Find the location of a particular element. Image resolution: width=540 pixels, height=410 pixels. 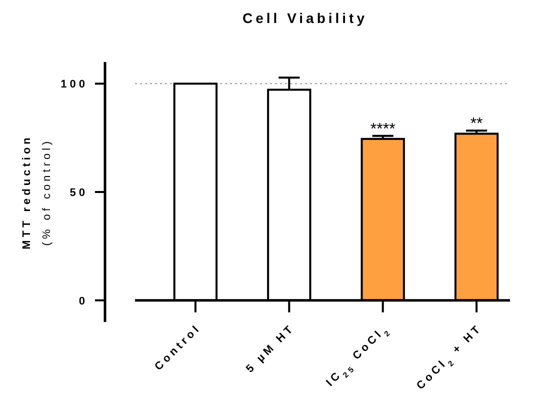

y-tick-label: 0 is located at coordinates (83, 301).